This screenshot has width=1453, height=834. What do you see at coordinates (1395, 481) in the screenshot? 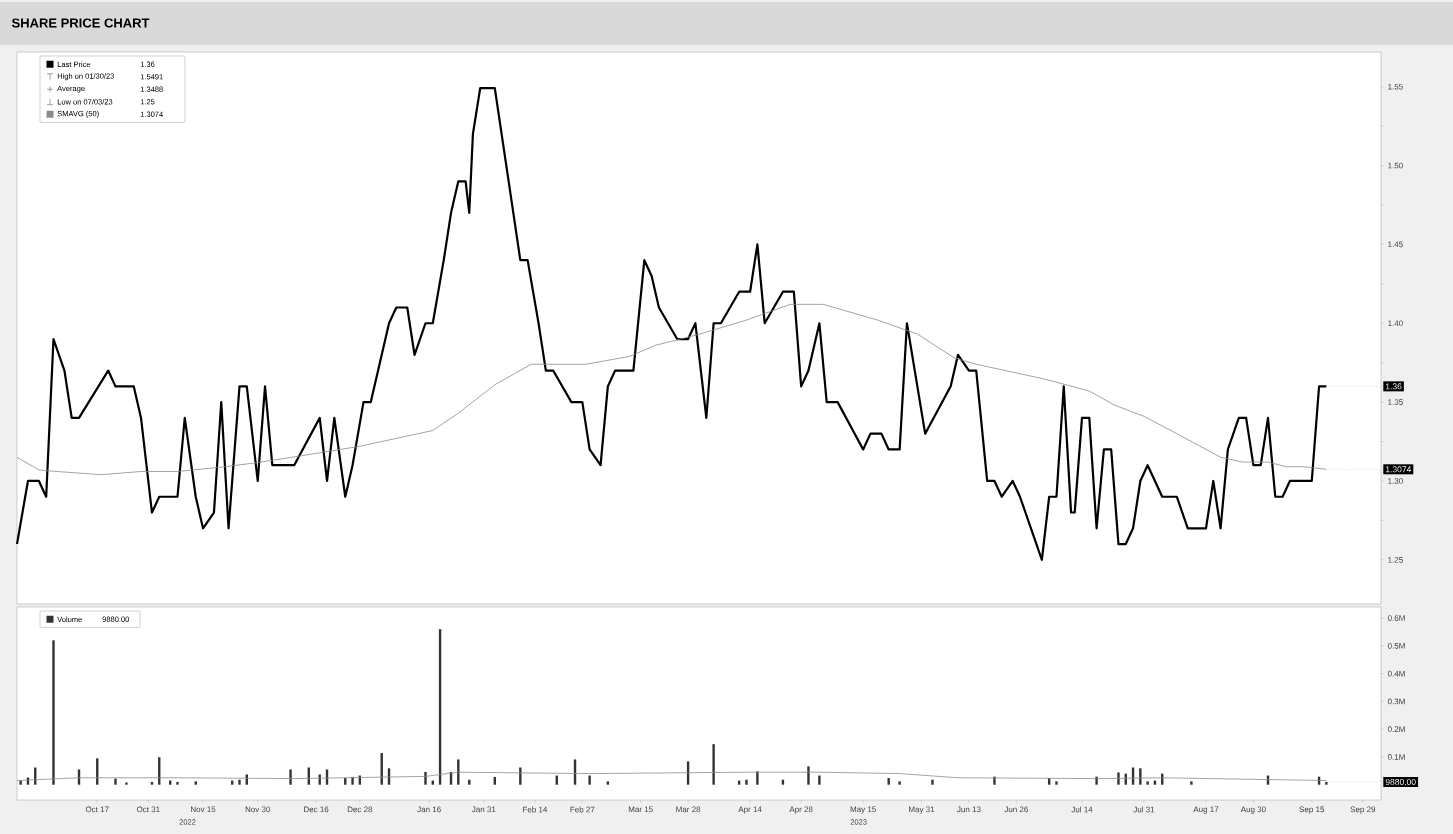
I see `y-tick-label: 1.30` at bounding box center [1395, 481].